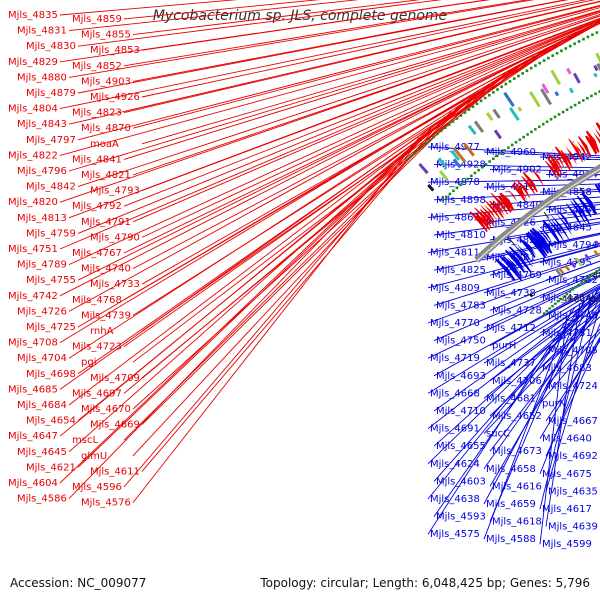 Image resolution: width=600 pixels, height=600 pixels. What do you see at coordinates (42, 265) in the screenshot?
I see `gene-label-forward: Mjls_4789` at bounding box center [42, 265].